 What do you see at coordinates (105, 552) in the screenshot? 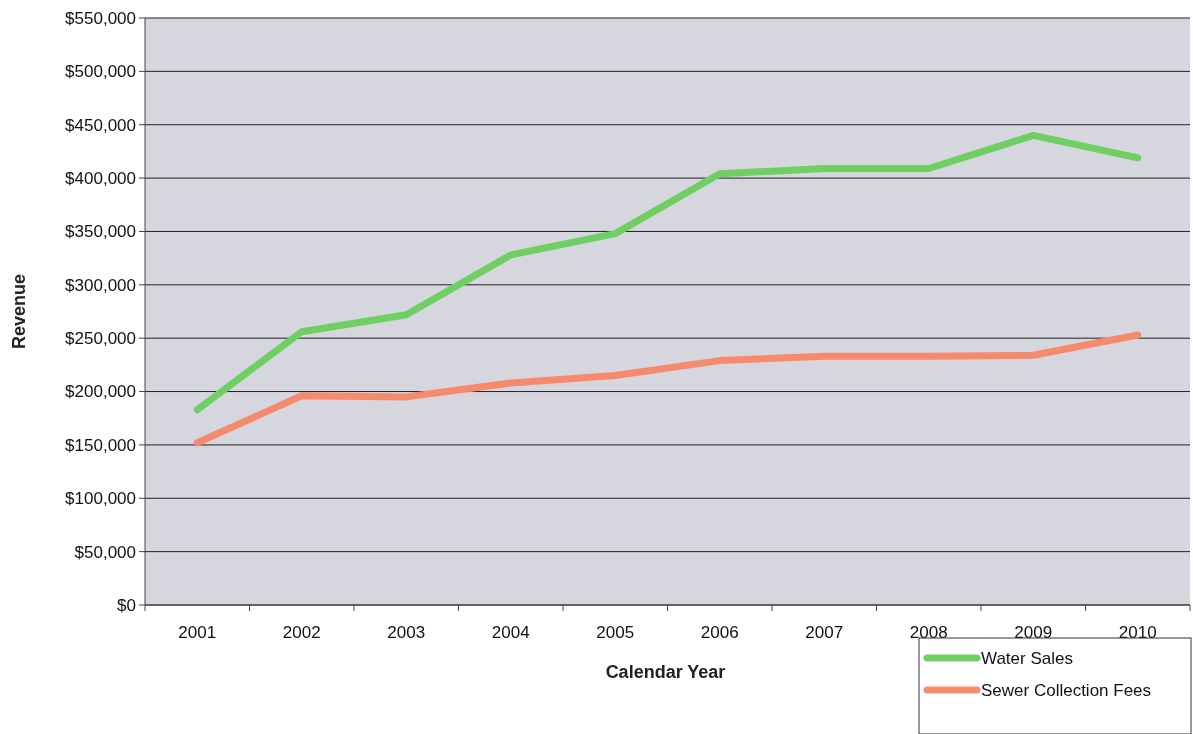
I see `y-tick-label: $50,000` at bounding box center [105, 552].